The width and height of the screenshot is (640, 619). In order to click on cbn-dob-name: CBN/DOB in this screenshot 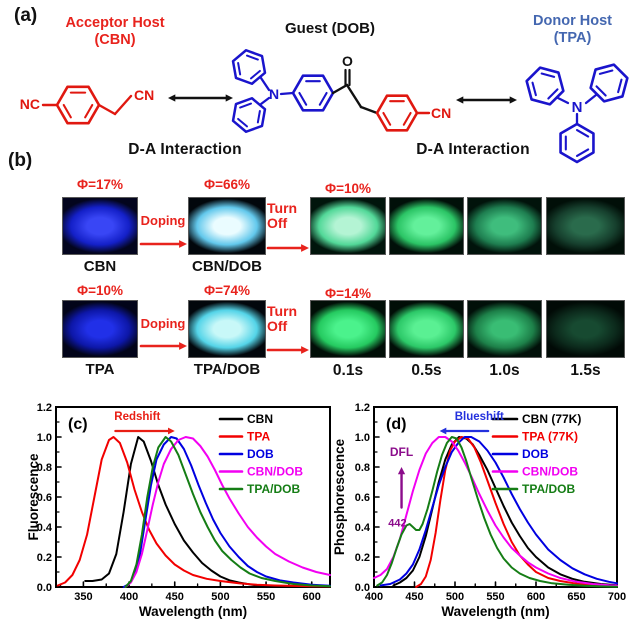, I will do `click(227, 266)`.